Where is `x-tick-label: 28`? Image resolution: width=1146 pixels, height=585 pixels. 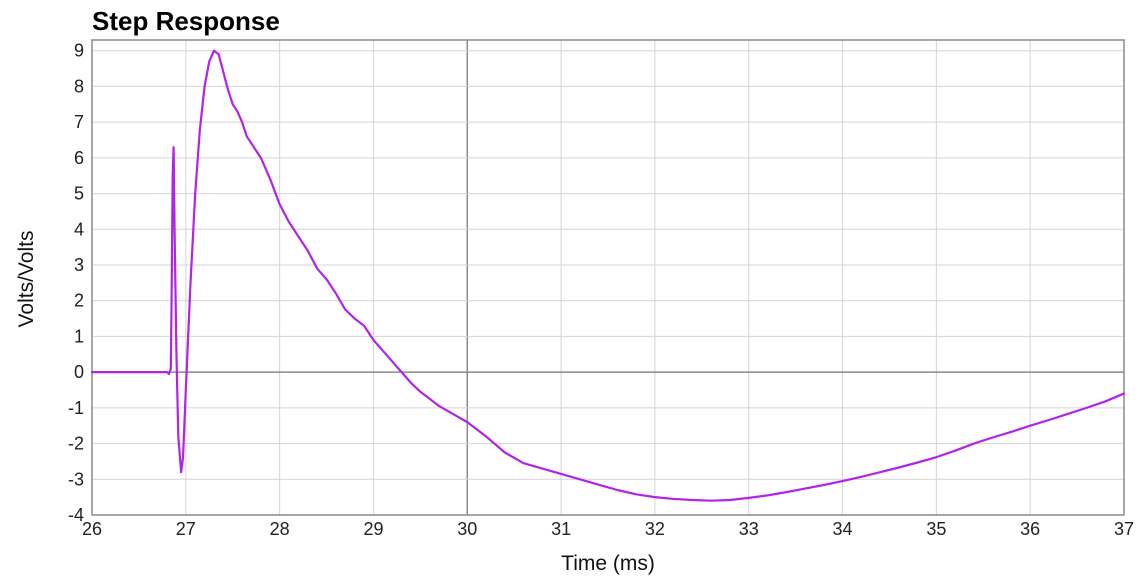 x-tick-label: 28 is located at coordinates (280, 529).